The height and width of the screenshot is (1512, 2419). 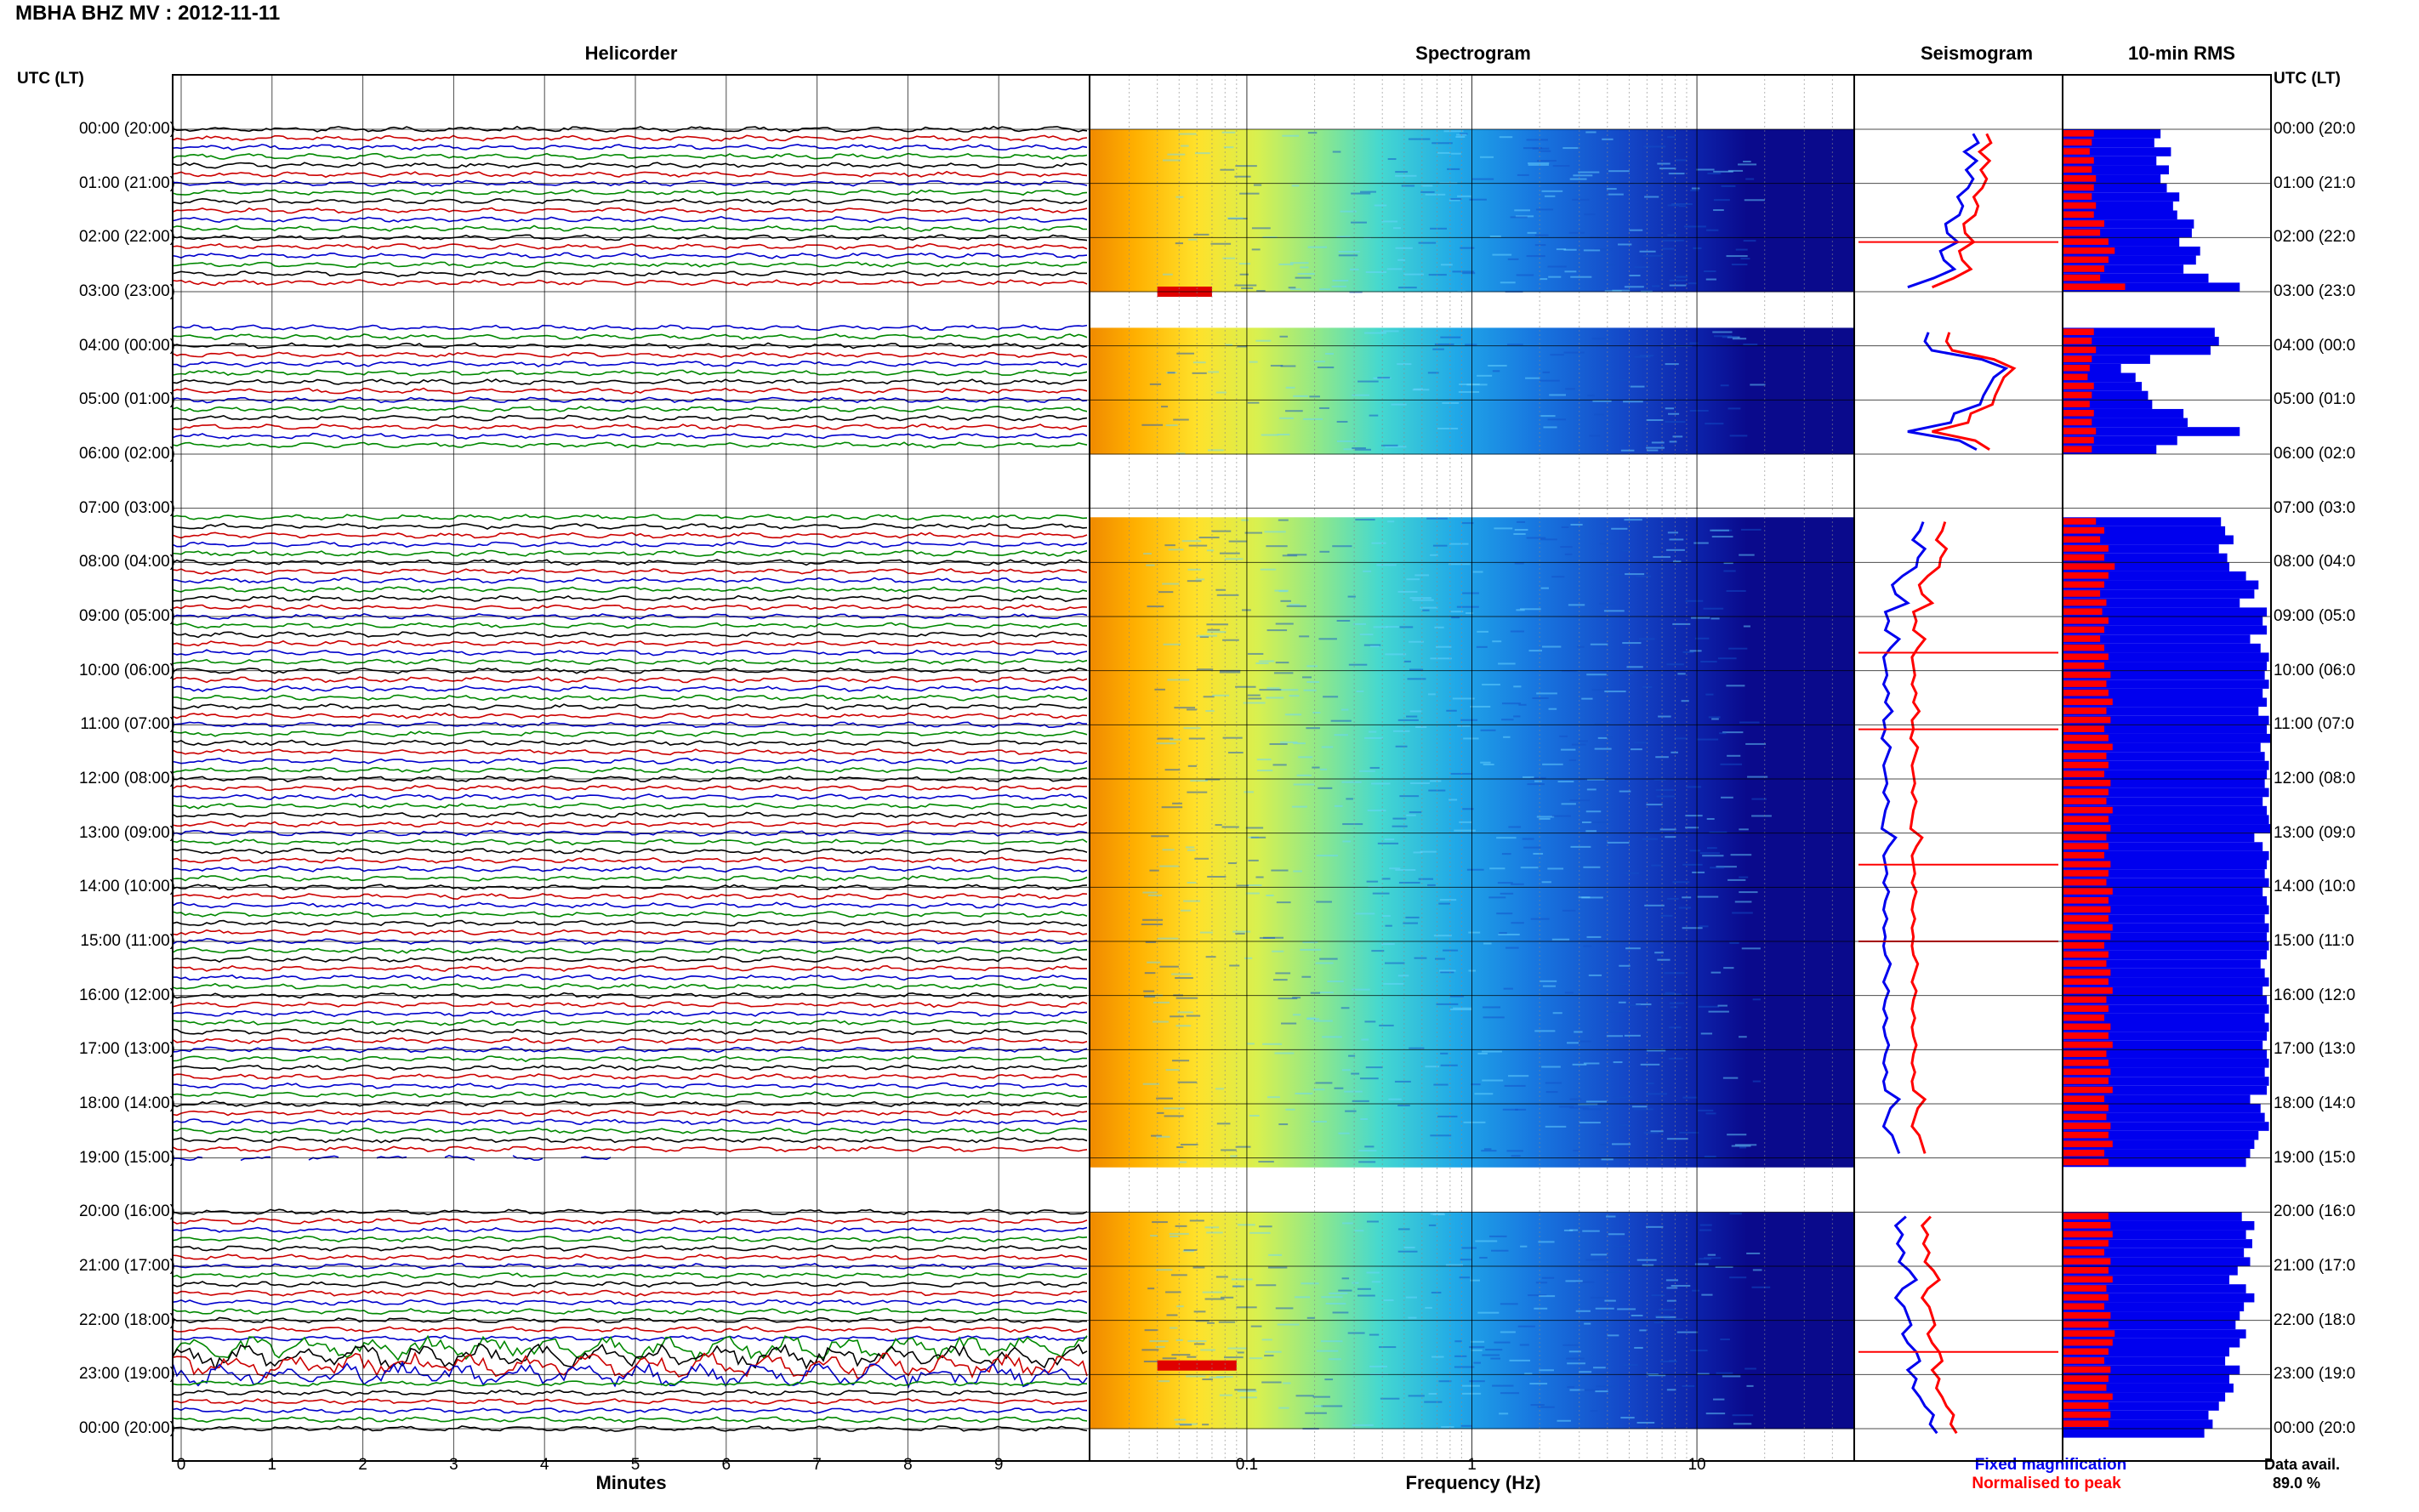 What do you see at coordinates (2315, 616) in the screenshot?
I see `time-label-right: 09:00 (05:0` at bounding box center [2315, 616].